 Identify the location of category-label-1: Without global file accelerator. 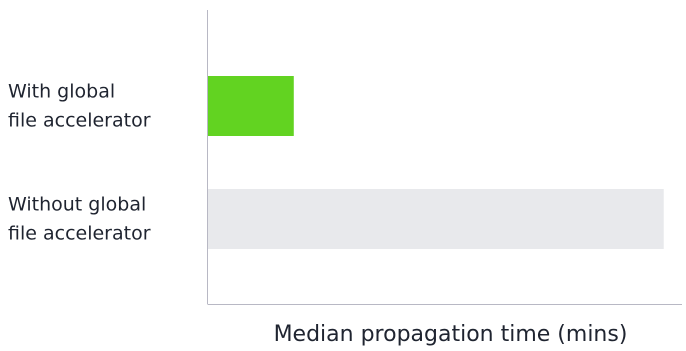
(79, 219).